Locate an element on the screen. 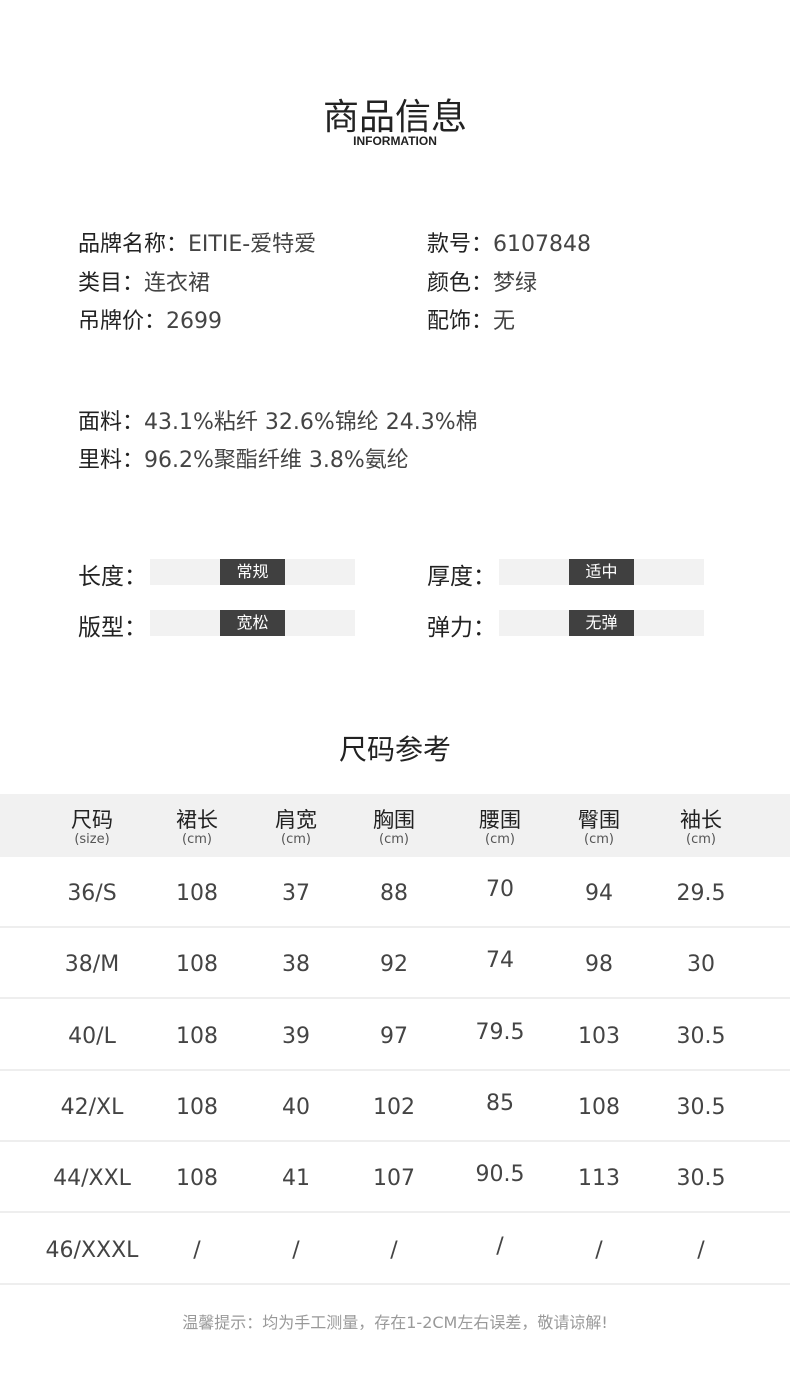 The height and width of the screenshot is (1397, 790). column-header: 肩宽 is located at coordinates (296, 820).